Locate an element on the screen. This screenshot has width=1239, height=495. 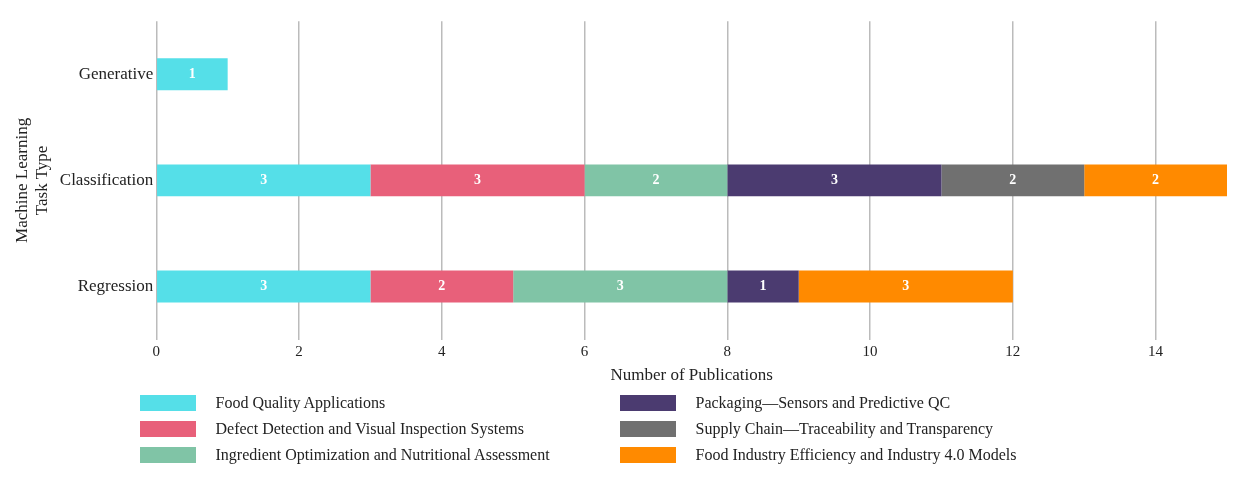
legend-label: Food Industry Efficiency and Industry 4.0 Models is located at coordinates (856, 455).